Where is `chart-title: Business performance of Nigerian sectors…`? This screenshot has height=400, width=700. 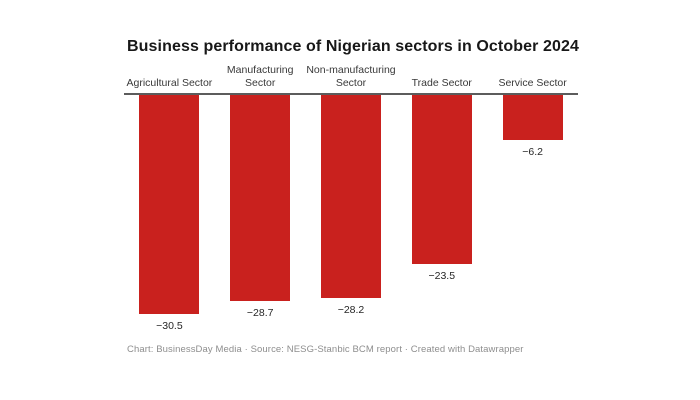 chart-title: Business performance of Nigerian sectors… is located at coordinates (353, 46).